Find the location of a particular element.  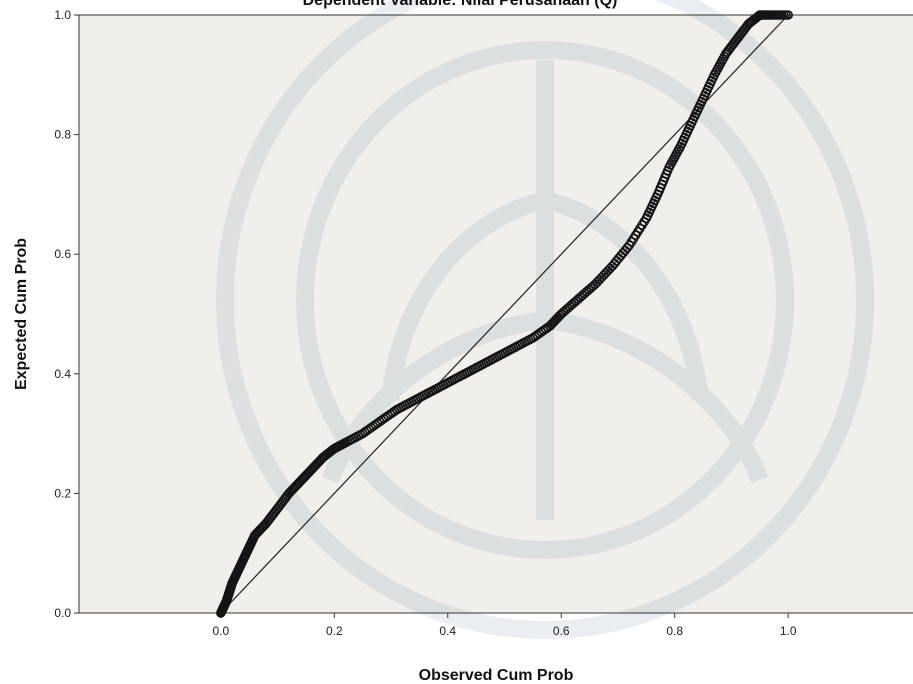

y-tick-label: 0.8 is located at coordinates (62, 135).